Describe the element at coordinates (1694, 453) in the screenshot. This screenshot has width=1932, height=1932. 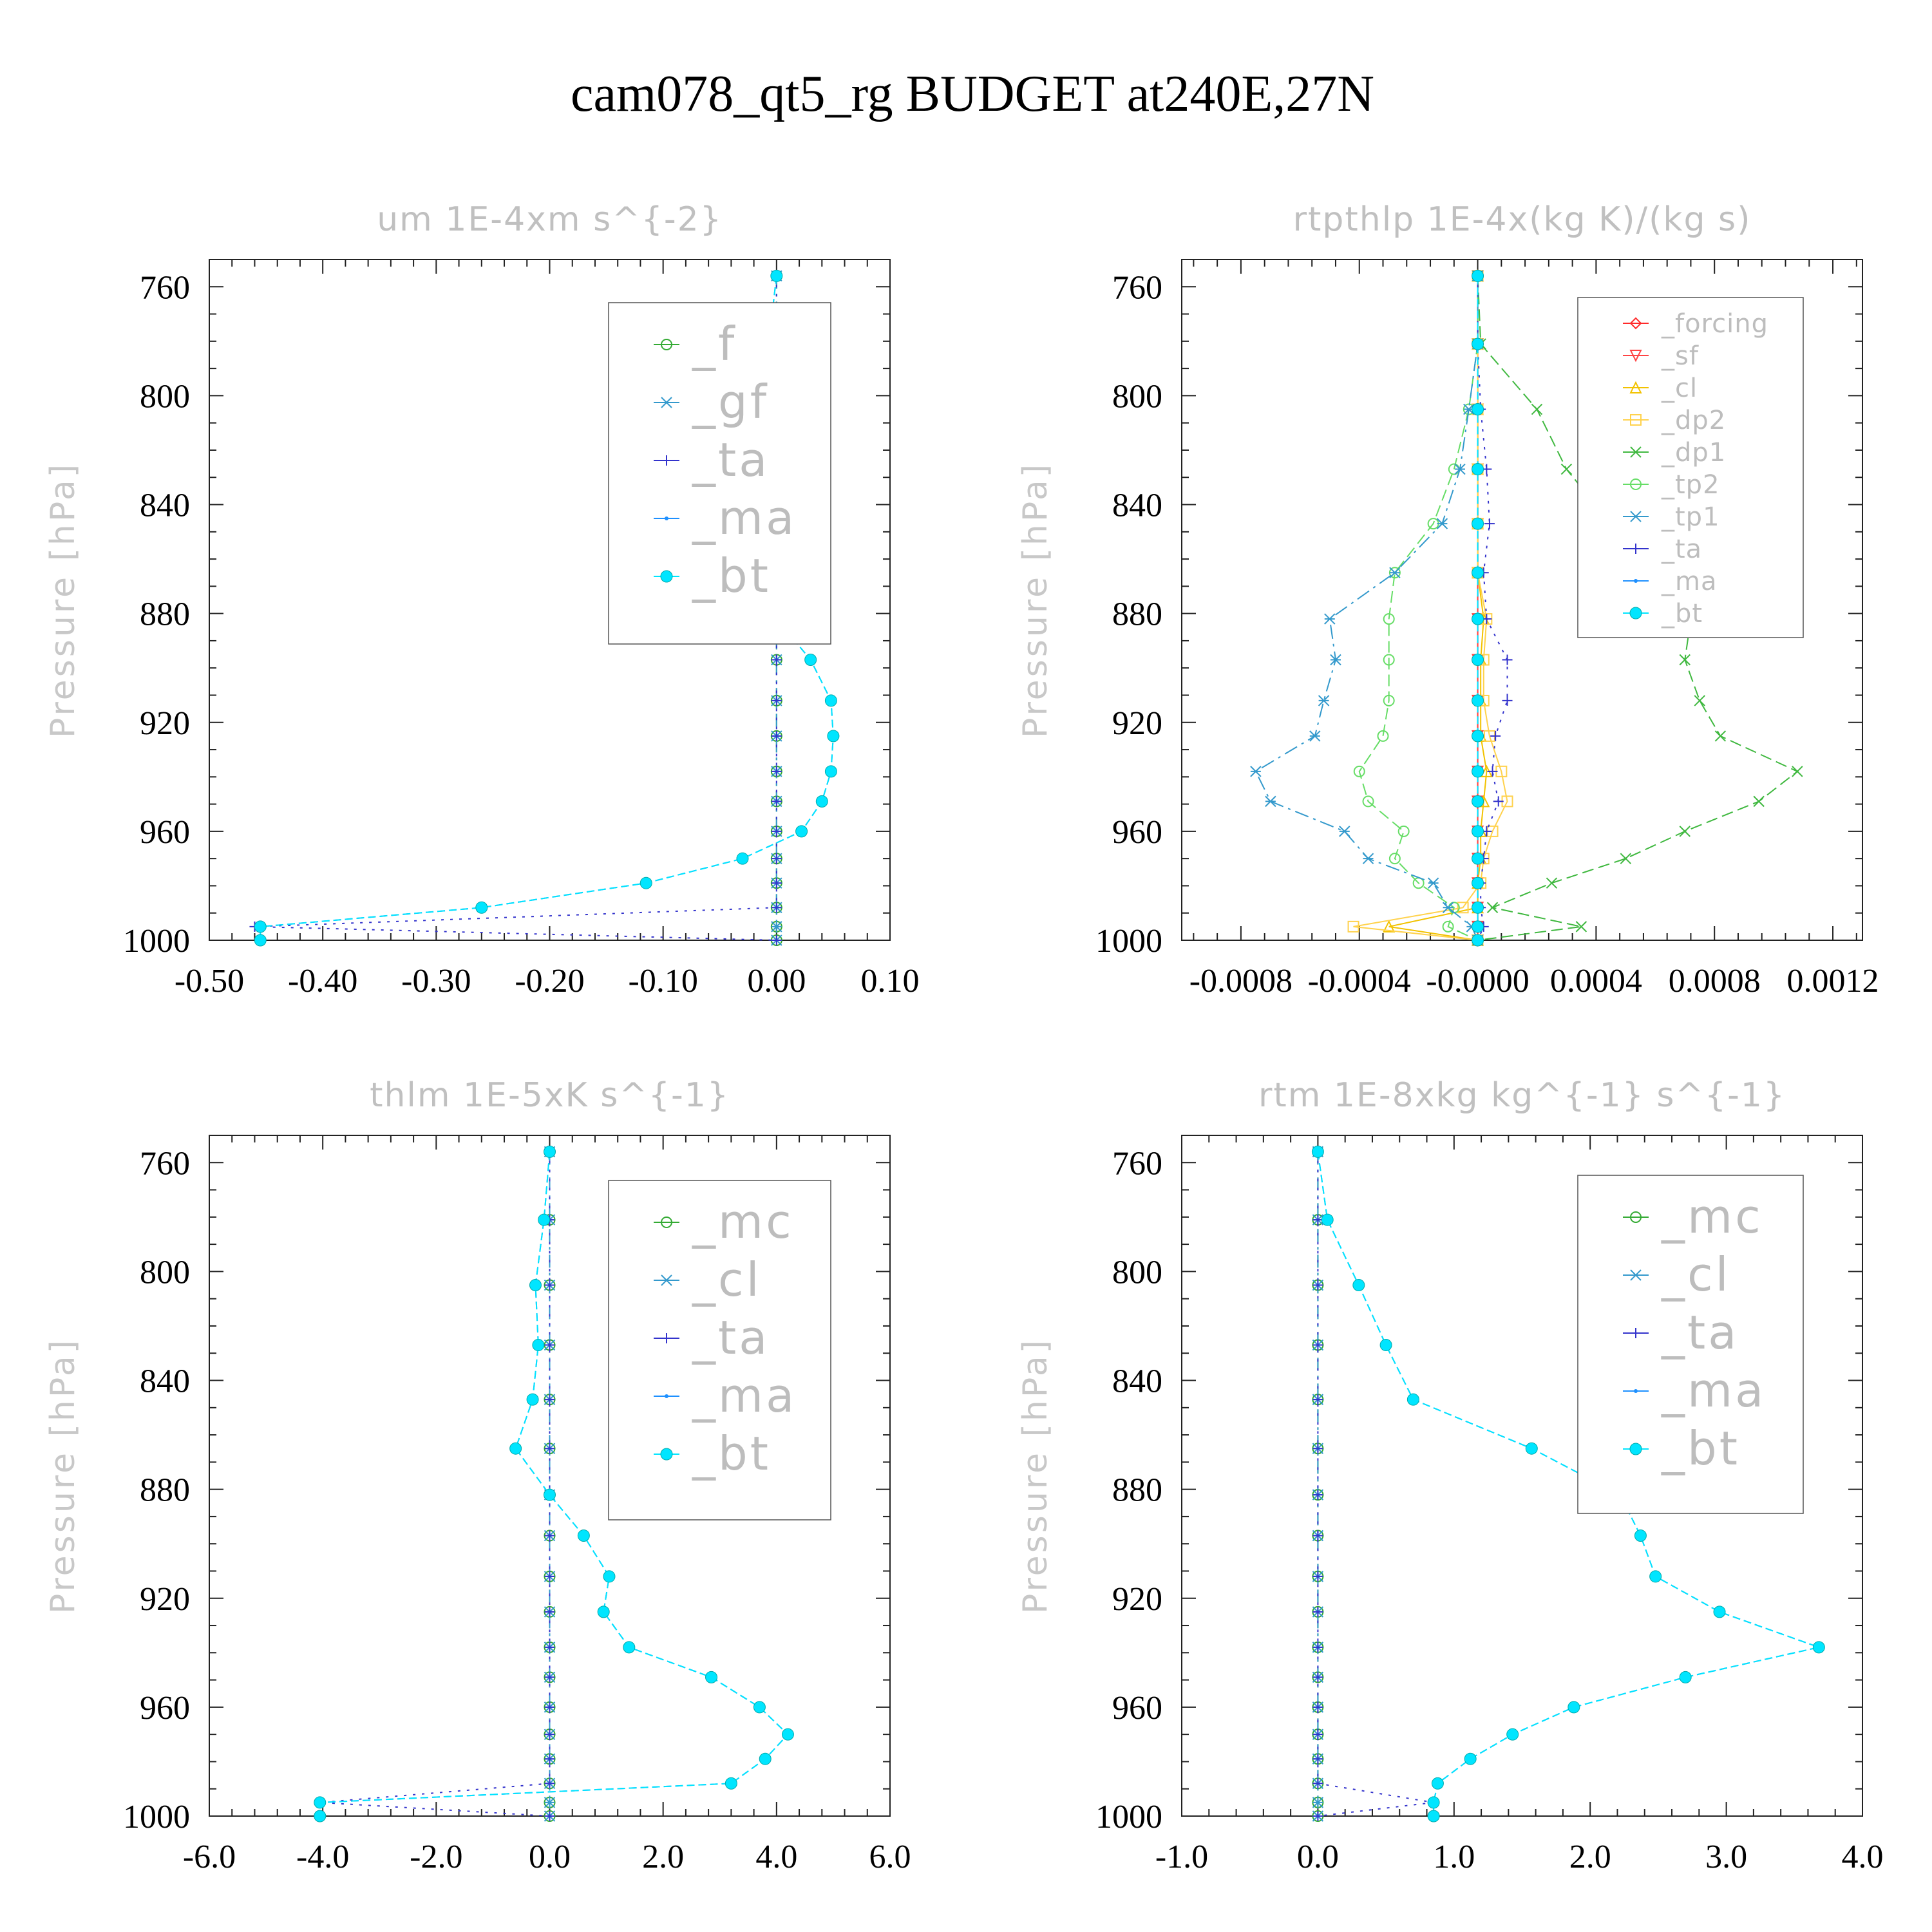
I see `legend-label: _dp1` at that location.